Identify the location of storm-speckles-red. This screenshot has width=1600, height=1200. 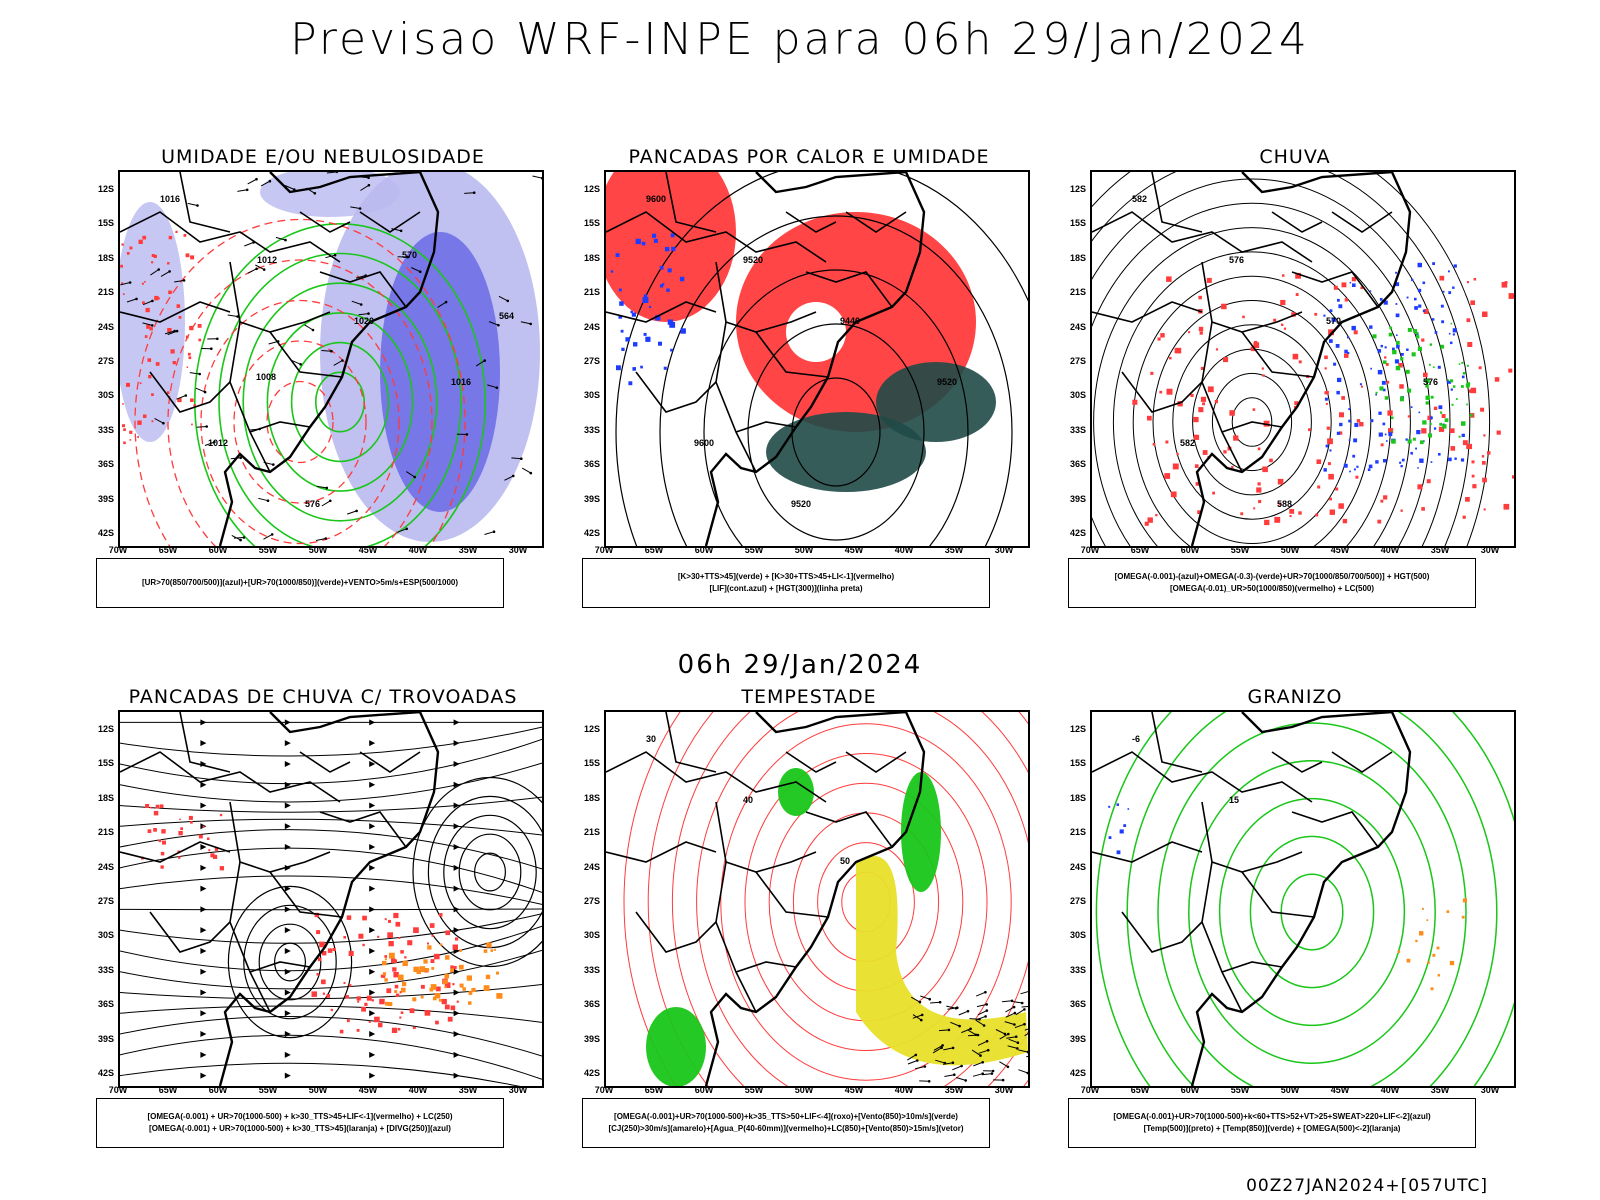
(385, 973).